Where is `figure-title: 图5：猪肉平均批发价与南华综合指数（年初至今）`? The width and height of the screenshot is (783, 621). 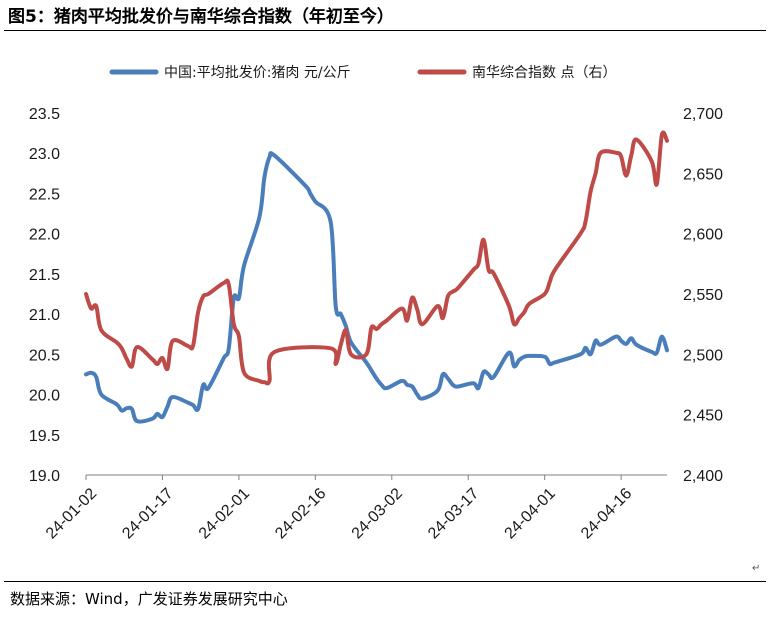
figure-title: 图5：猪肉平均批发价与南华综合指数（年初至今） is located at coordinates (201, 17).